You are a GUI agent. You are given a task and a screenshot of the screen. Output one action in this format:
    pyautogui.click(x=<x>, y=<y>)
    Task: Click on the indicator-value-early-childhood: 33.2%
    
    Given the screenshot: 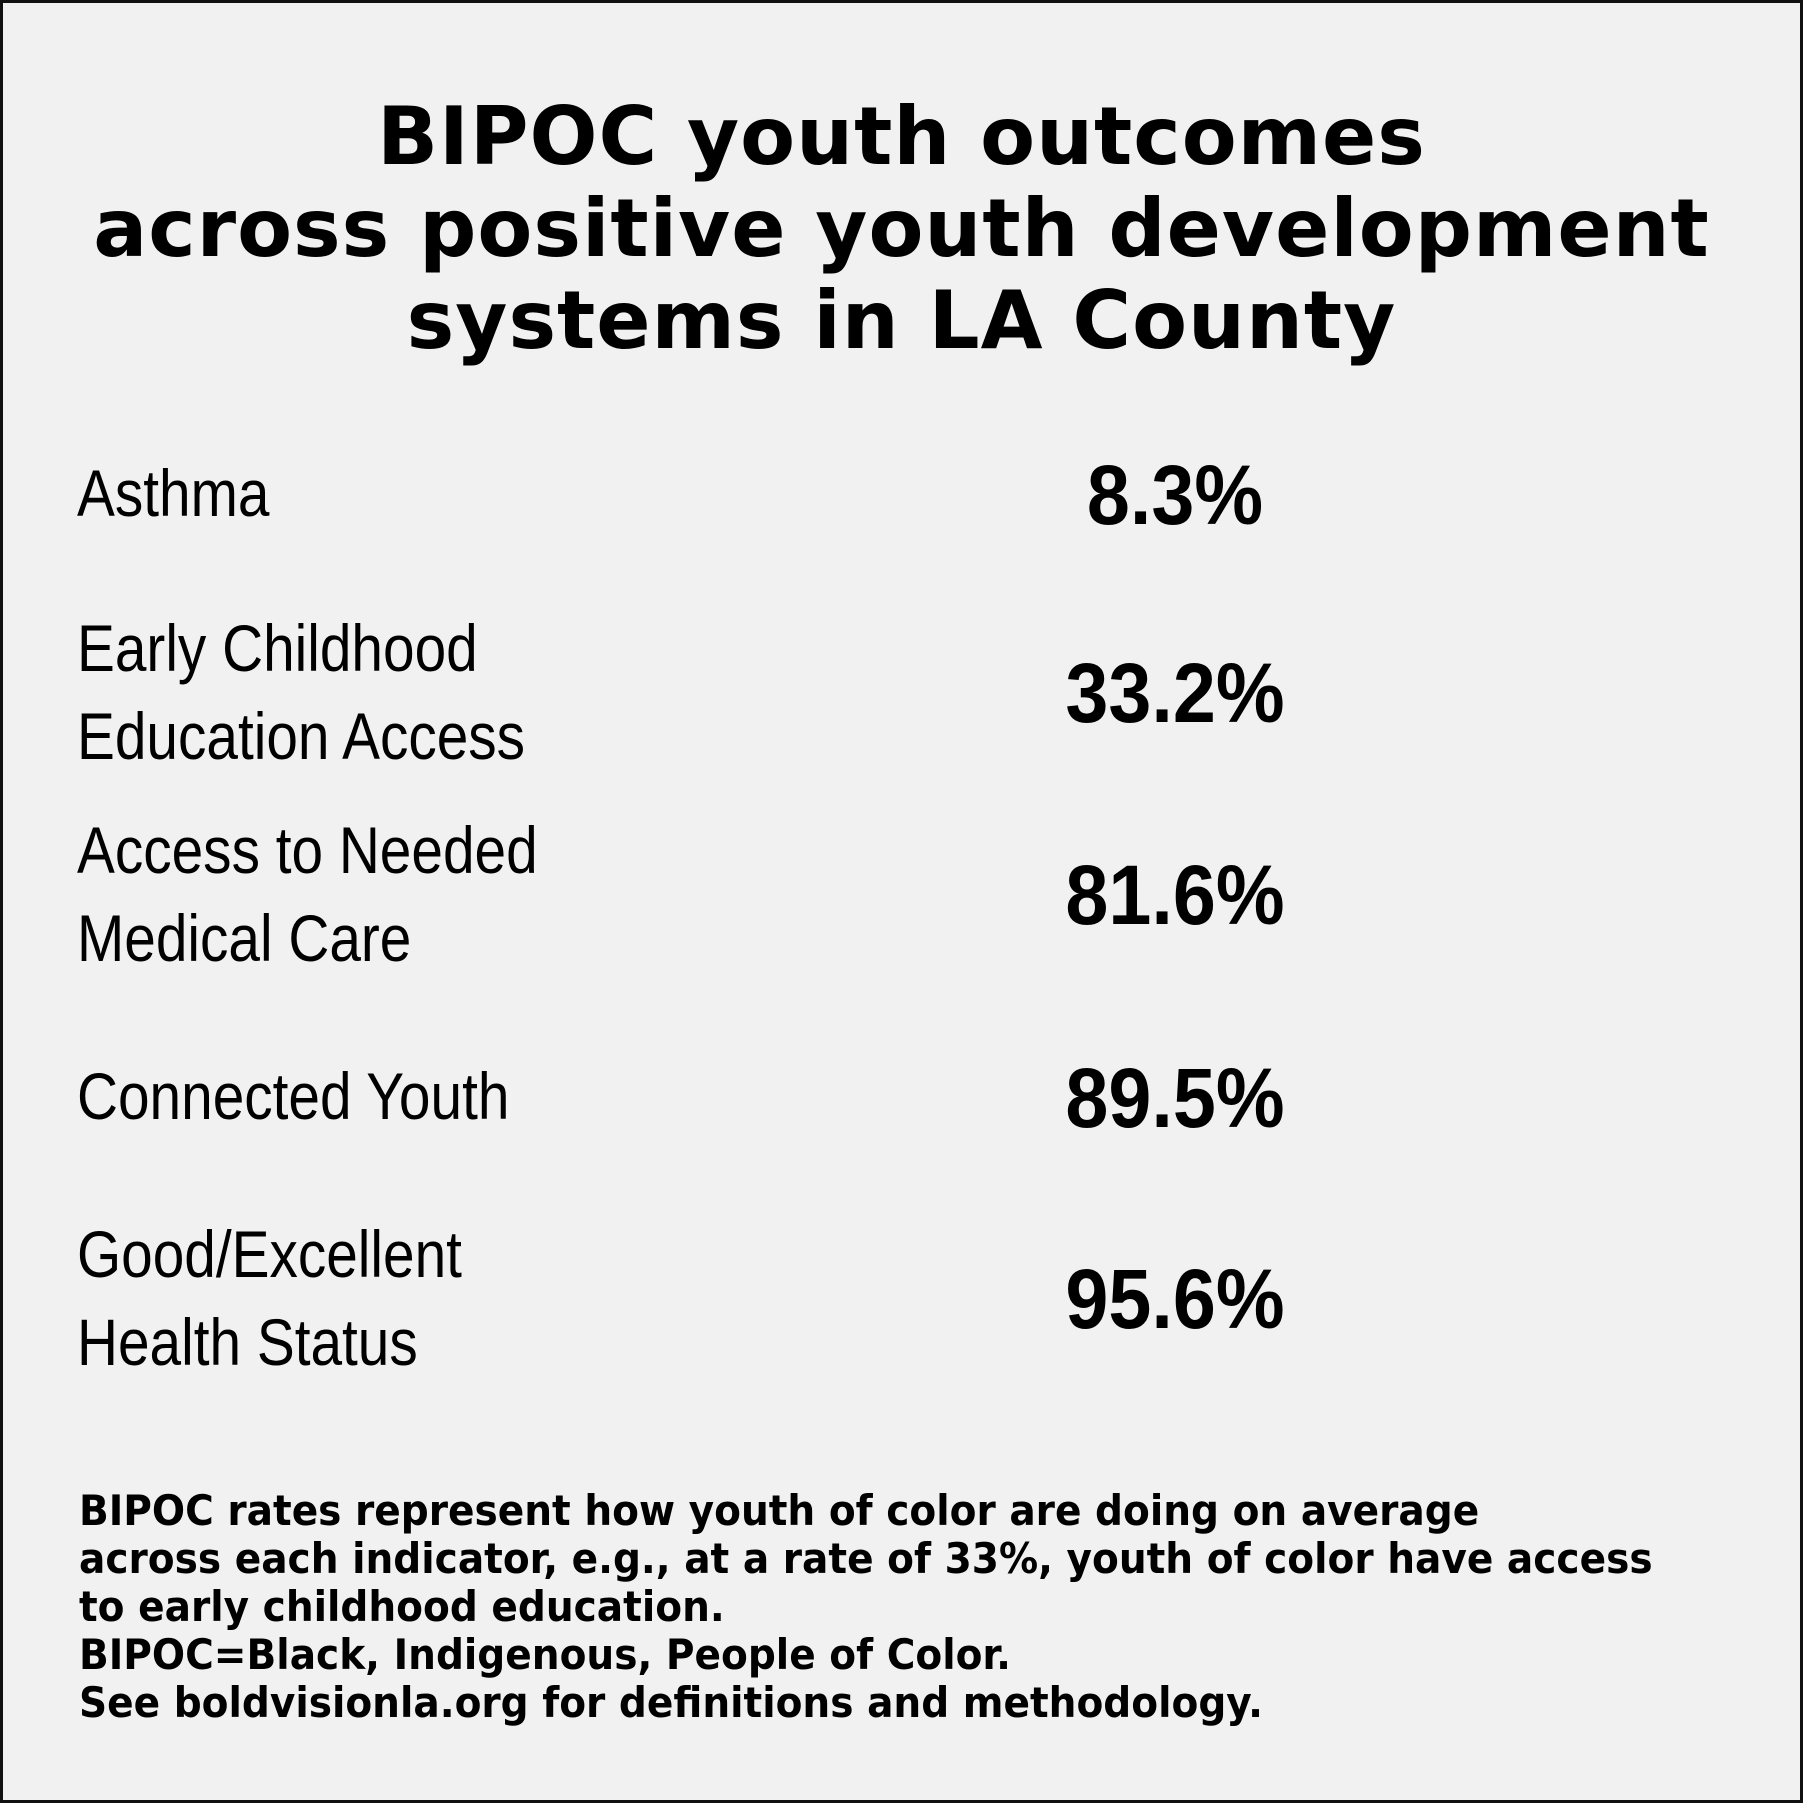 What is the action you would take?
    pyautogui.click(x=1175, y=693)
    